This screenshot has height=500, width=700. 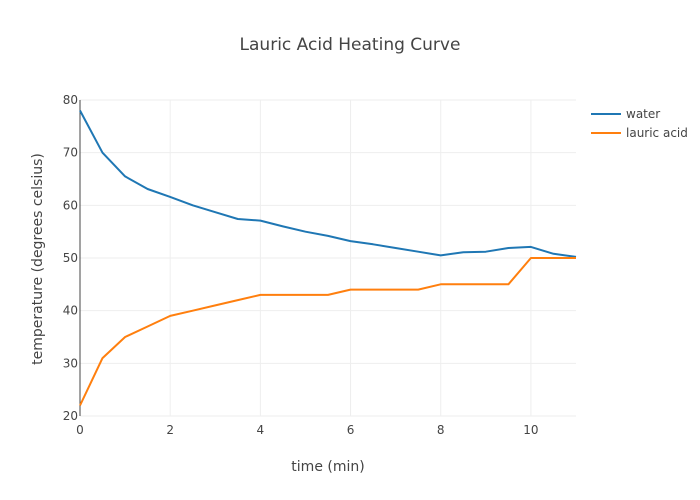 I want to click on y-tick-label: 70, so click(x=70, y=153).